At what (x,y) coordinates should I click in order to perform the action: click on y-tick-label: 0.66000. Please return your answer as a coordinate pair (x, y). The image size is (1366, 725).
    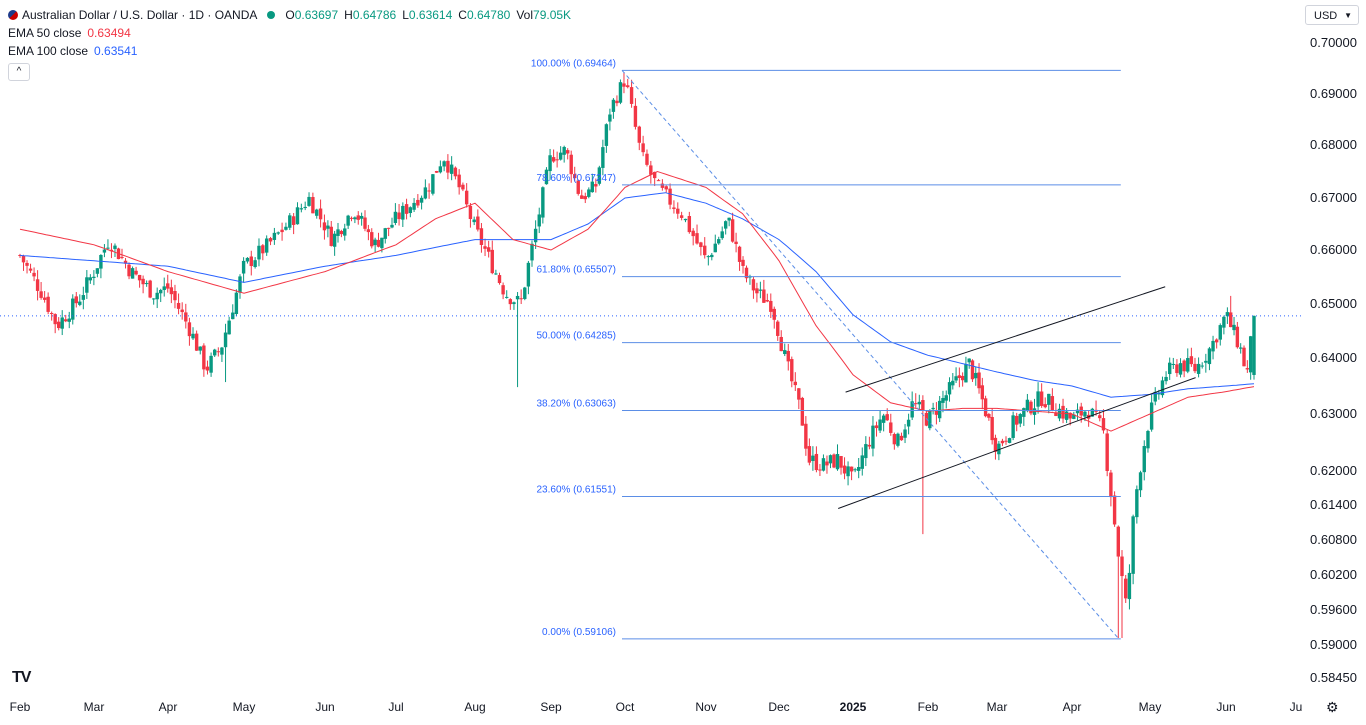
    Looking at the image, I should click on (1333, 249).